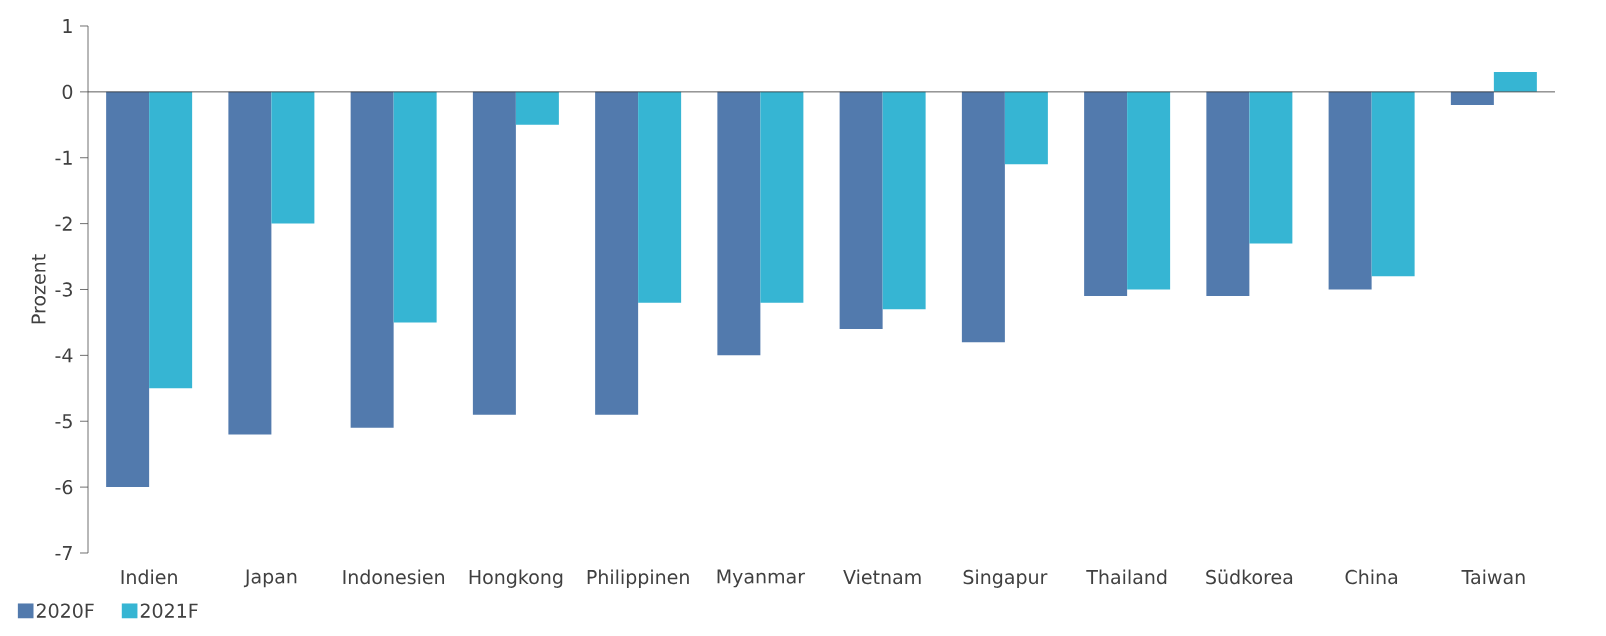  Describe the element at coordinates (63, 223) in the screenshot. I see `y-tick-label: -2` at that location.